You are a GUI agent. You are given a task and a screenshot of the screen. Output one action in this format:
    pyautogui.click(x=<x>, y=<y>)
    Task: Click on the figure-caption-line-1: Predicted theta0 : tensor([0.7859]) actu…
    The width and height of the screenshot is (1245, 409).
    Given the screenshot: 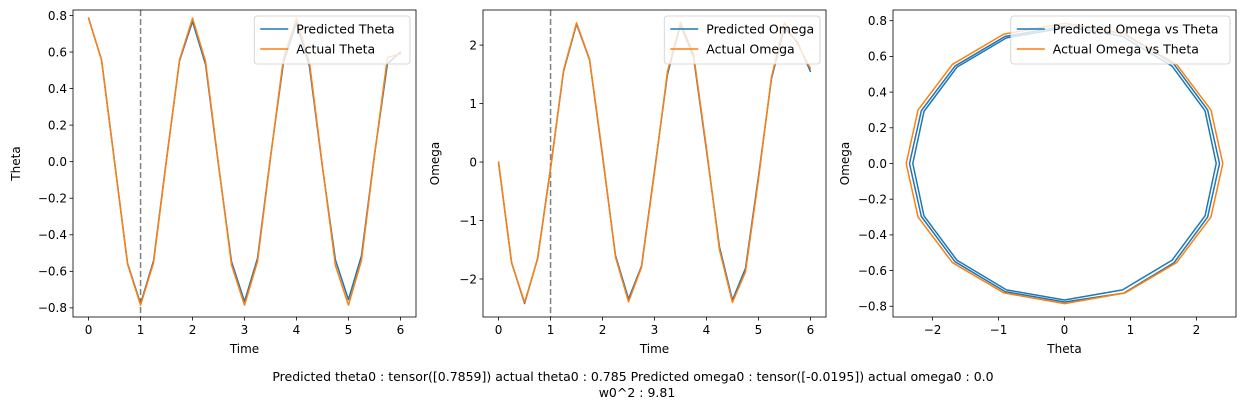 What is the action you would take?
    pyautogui.click(x=632, y=376)
    